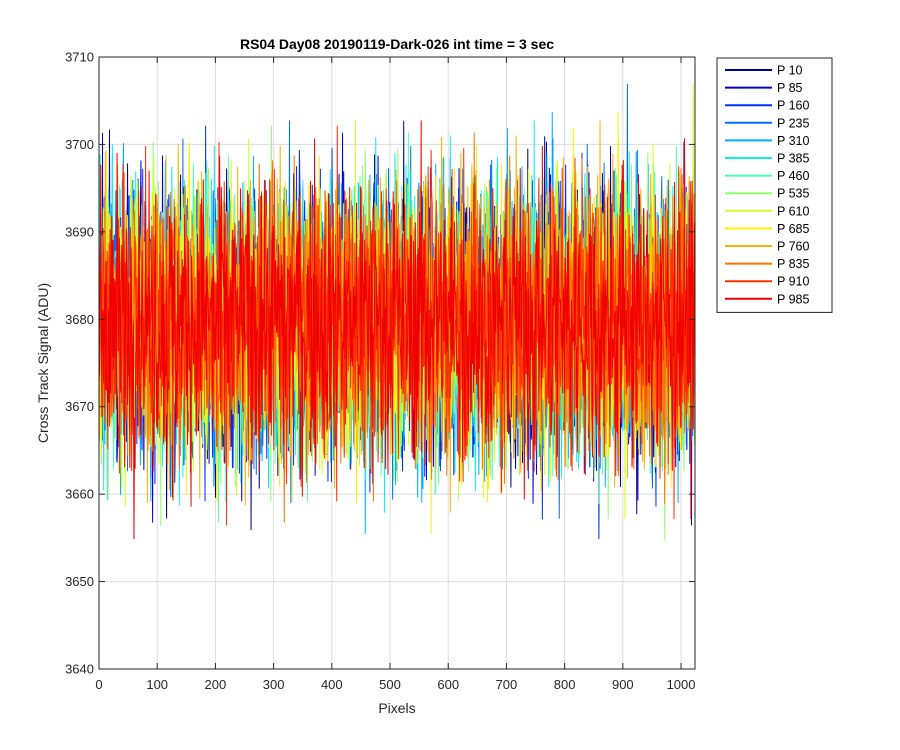 The width and height of the screenshot is (900, 750). I want to click on legend-label: P 385, so click(793, 159).